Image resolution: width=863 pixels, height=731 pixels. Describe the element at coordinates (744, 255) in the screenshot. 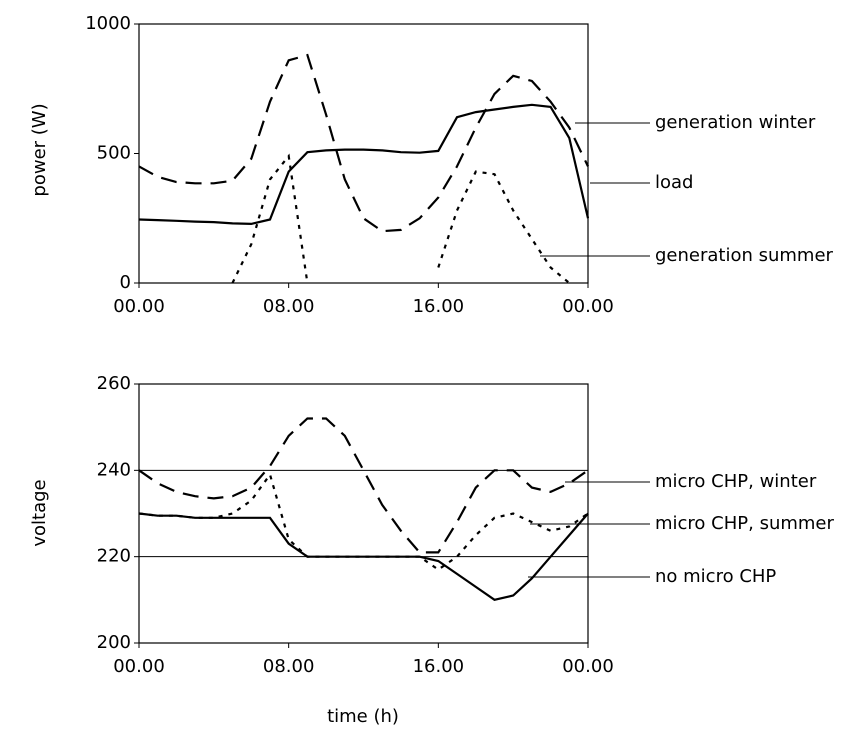

I see `series-label: generation summer` at that location.